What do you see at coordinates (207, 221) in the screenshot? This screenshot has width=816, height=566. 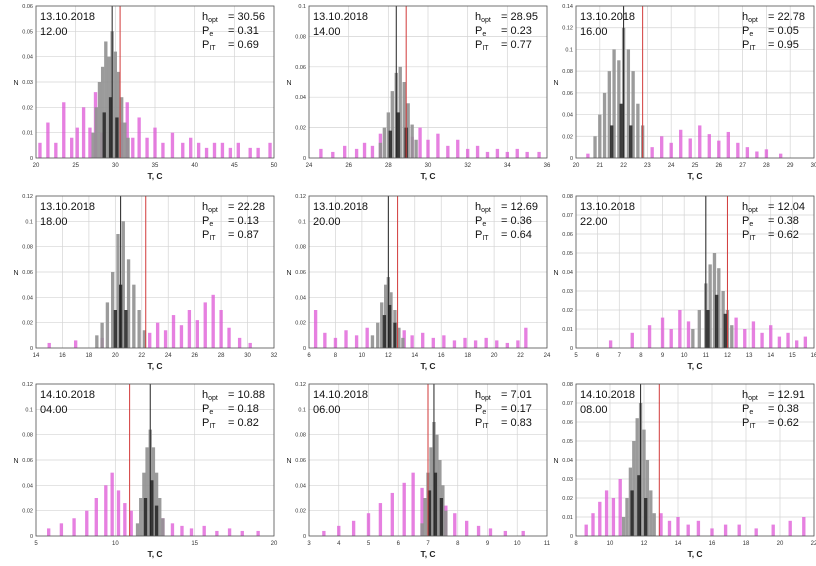 I see `pe-symbol: Pe` at bounding box center [207, 221].